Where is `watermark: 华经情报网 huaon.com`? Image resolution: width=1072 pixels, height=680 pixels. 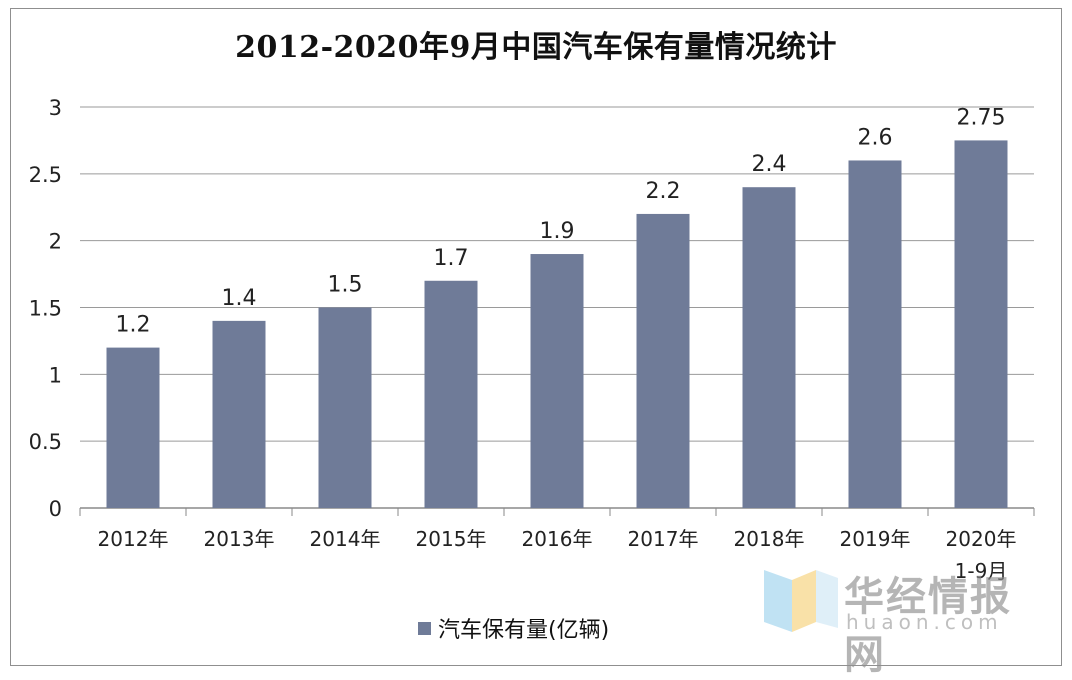 watermark: 华经情报网 huaon.com is located at coordinates (899, 620).